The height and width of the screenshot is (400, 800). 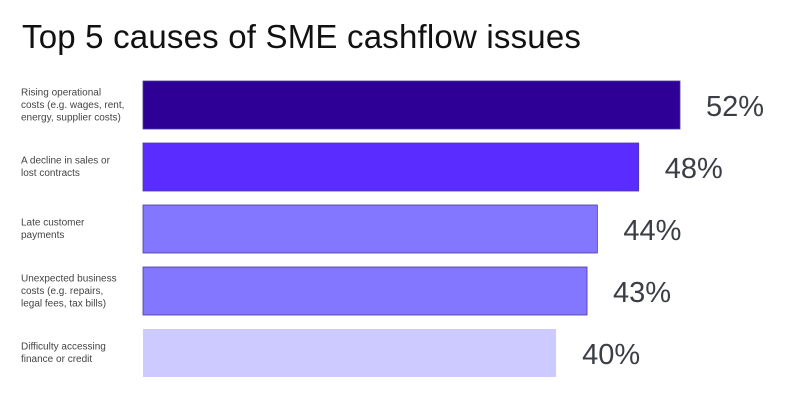 What do you see at coordinates (63, 303) in the screenshot?
I see `category-label-line: legal fees, tax bills)` at bounding box center [63, 303].